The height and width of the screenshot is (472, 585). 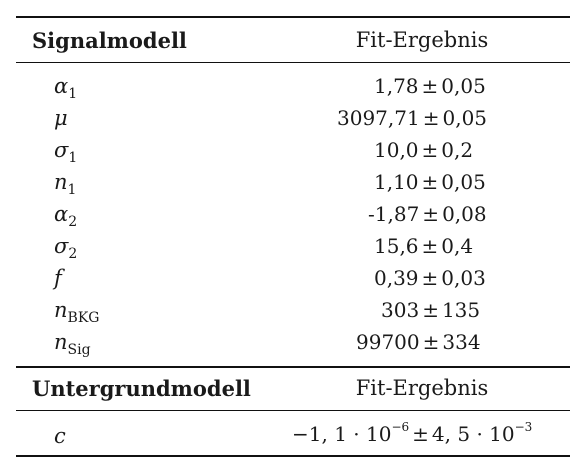 What do you see at coordinates (109, 40) in the screenshot?
I see `signal-model-header: Signalmodell` at bounding box center [109, 40].